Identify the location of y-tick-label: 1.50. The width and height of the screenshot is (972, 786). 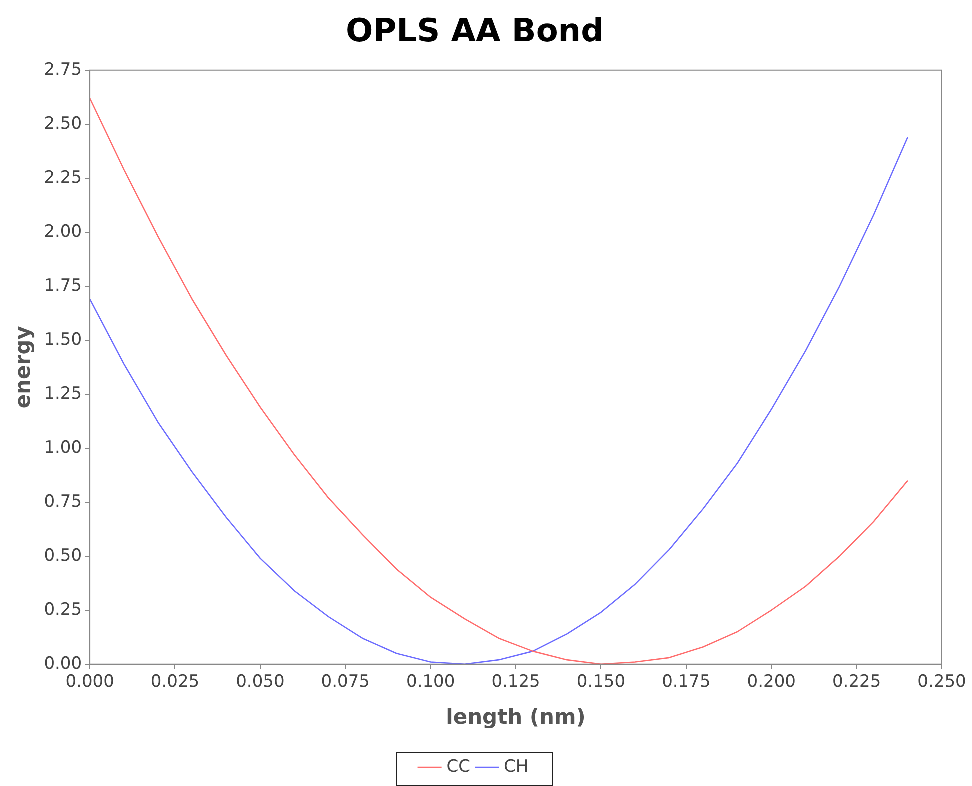
(63, 340).